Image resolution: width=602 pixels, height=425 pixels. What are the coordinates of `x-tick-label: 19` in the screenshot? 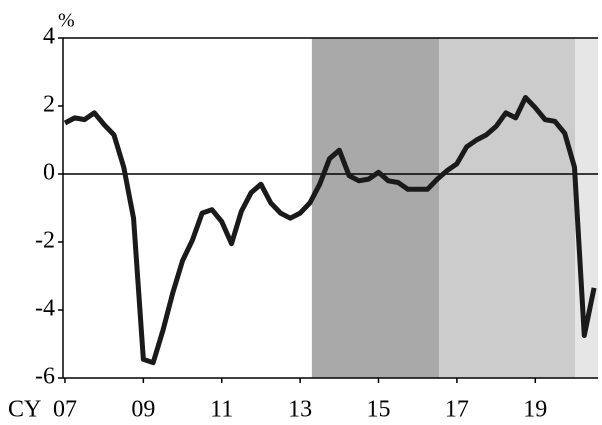 It's located at (535, 410).